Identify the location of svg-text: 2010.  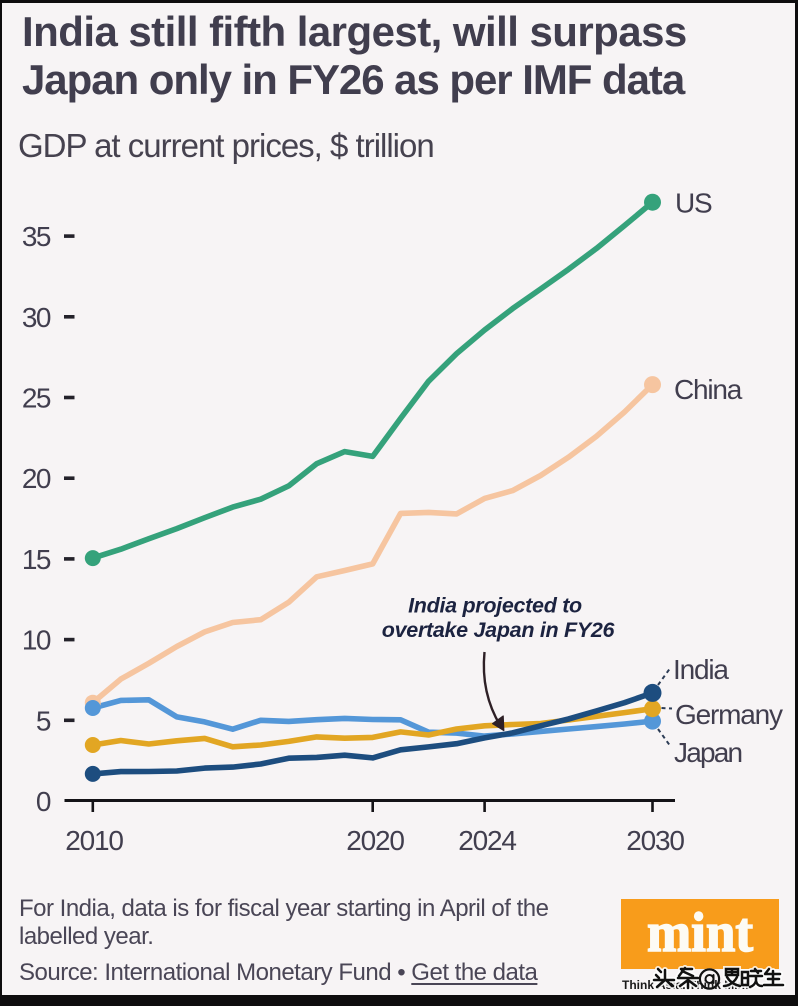
(94, 840).